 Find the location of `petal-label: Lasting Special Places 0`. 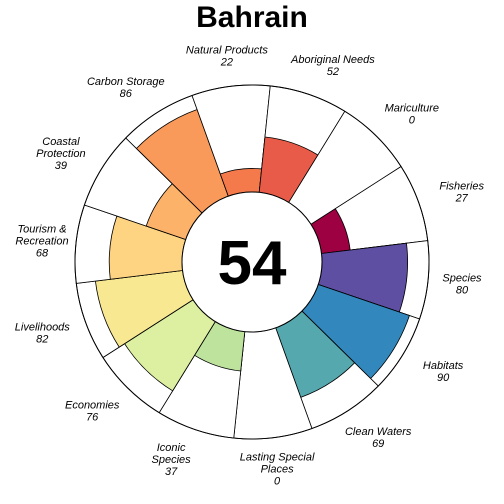

petal-label: Lasting Special Places 0 is located at coordinates (277, 470).